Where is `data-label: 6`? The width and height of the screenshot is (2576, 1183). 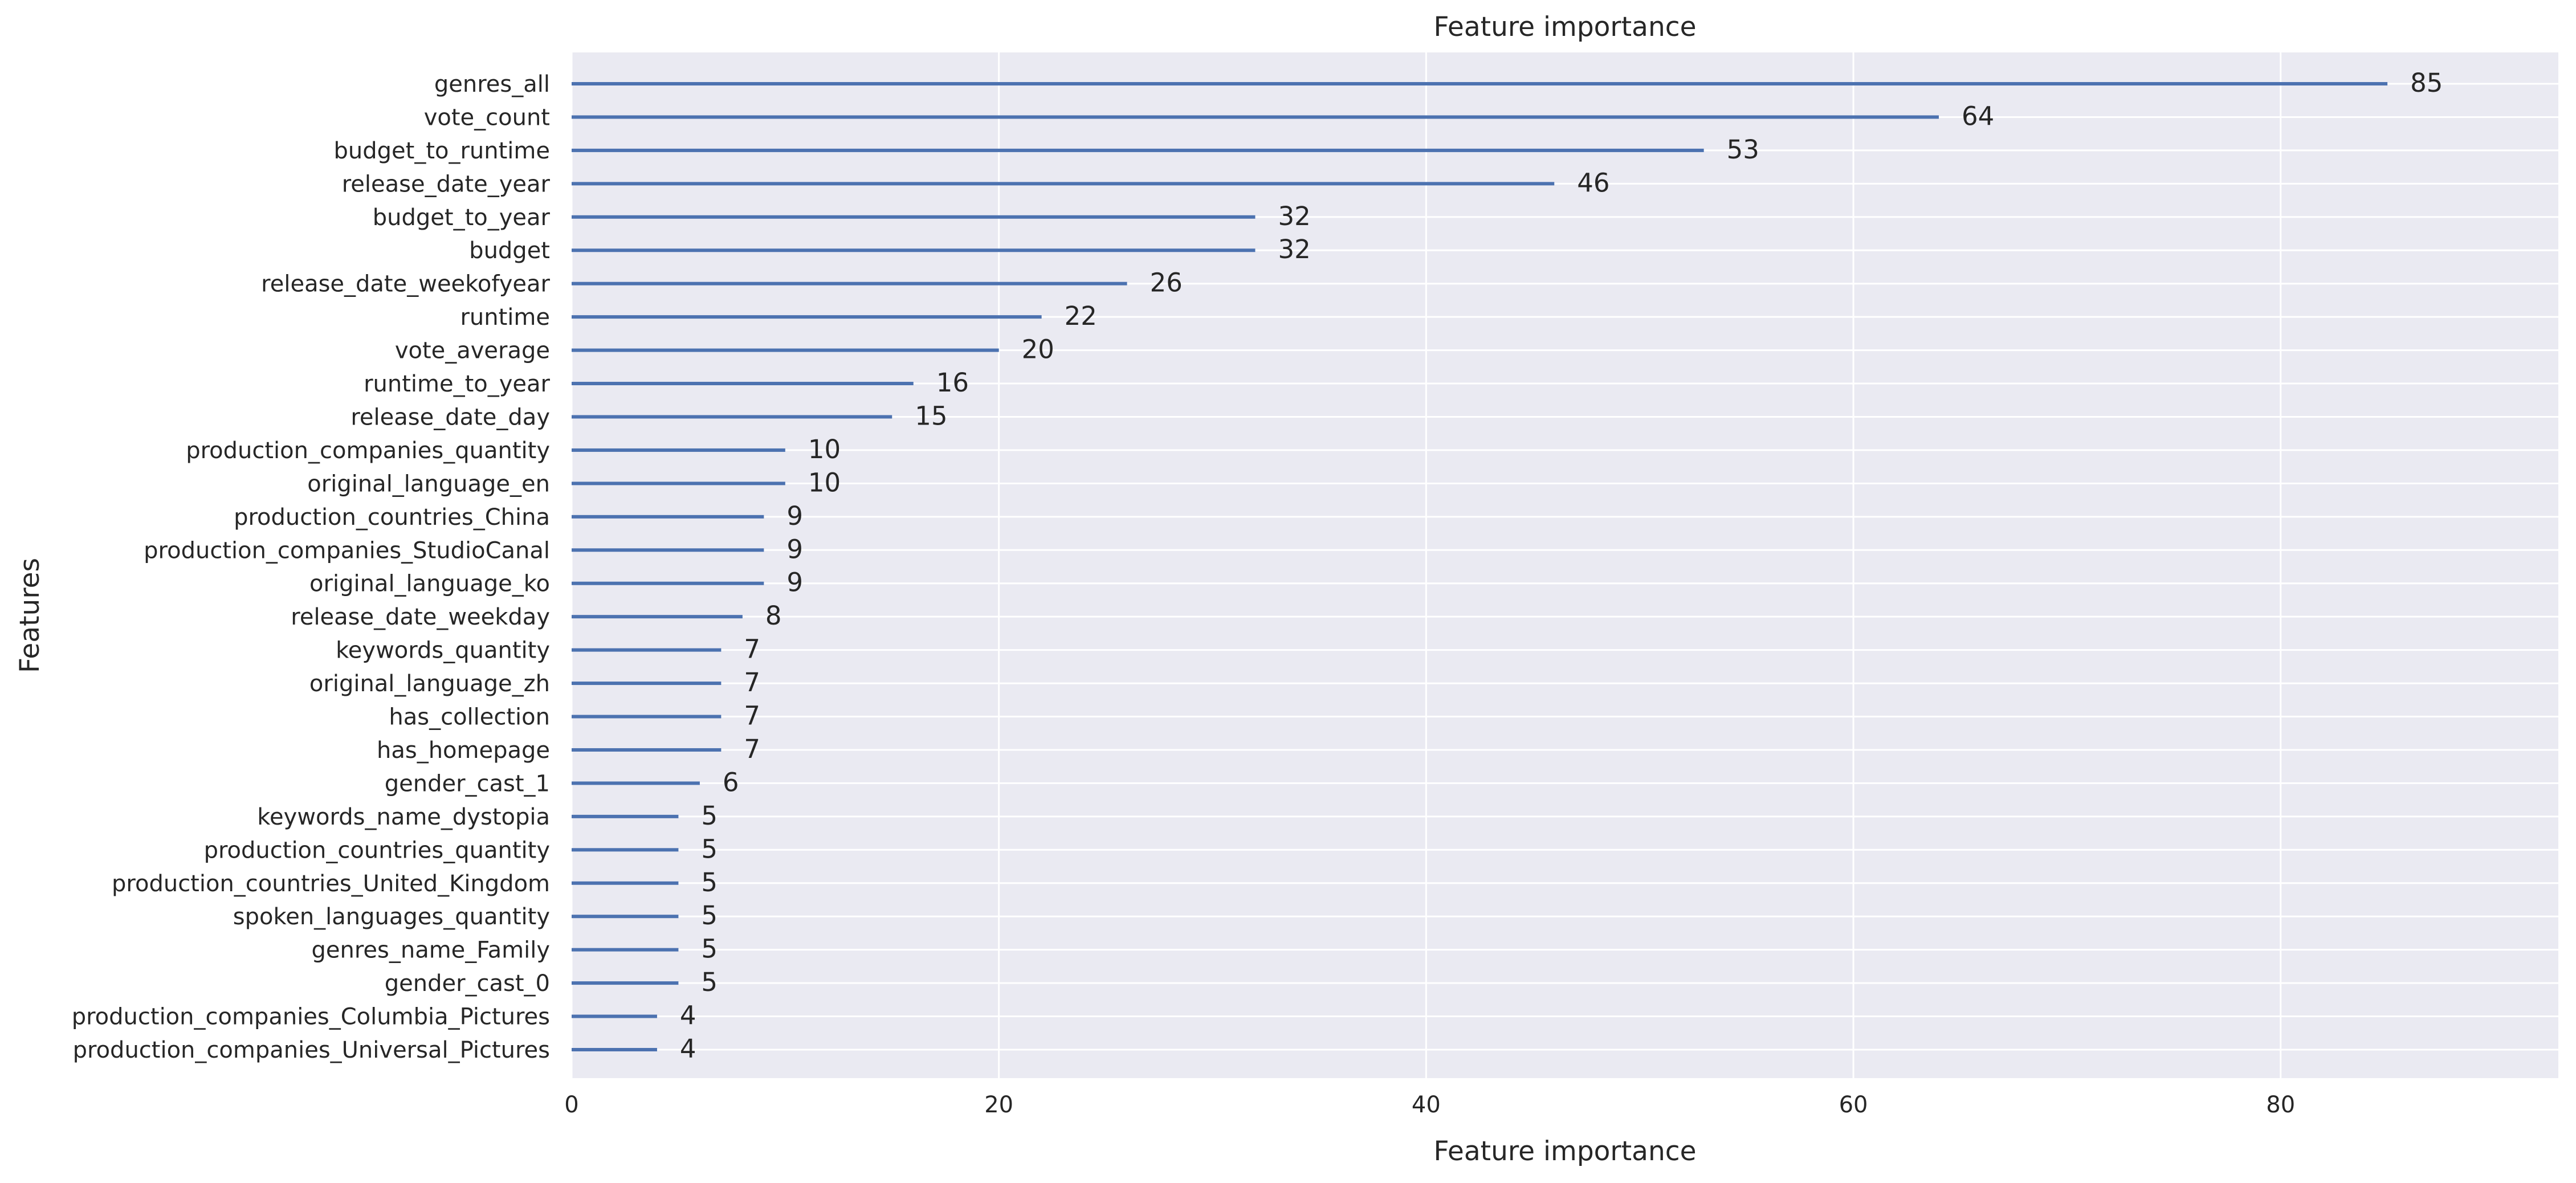
data-label: 6 is located at coordinates (731, 782).